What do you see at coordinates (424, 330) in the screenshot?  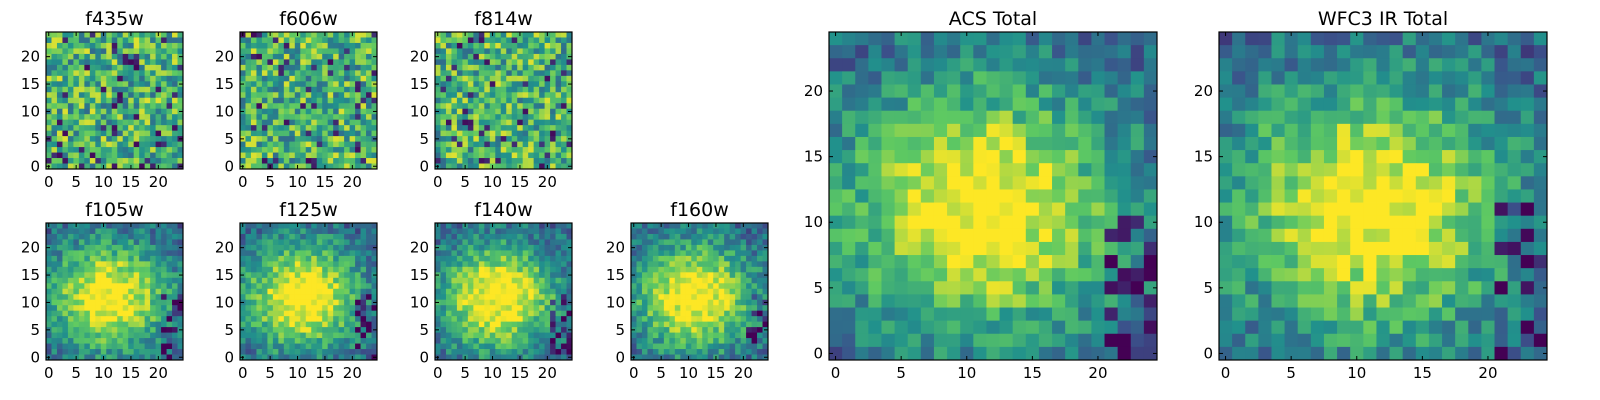 I see `y-tick-label: 5` at bounding box center [424, 330].